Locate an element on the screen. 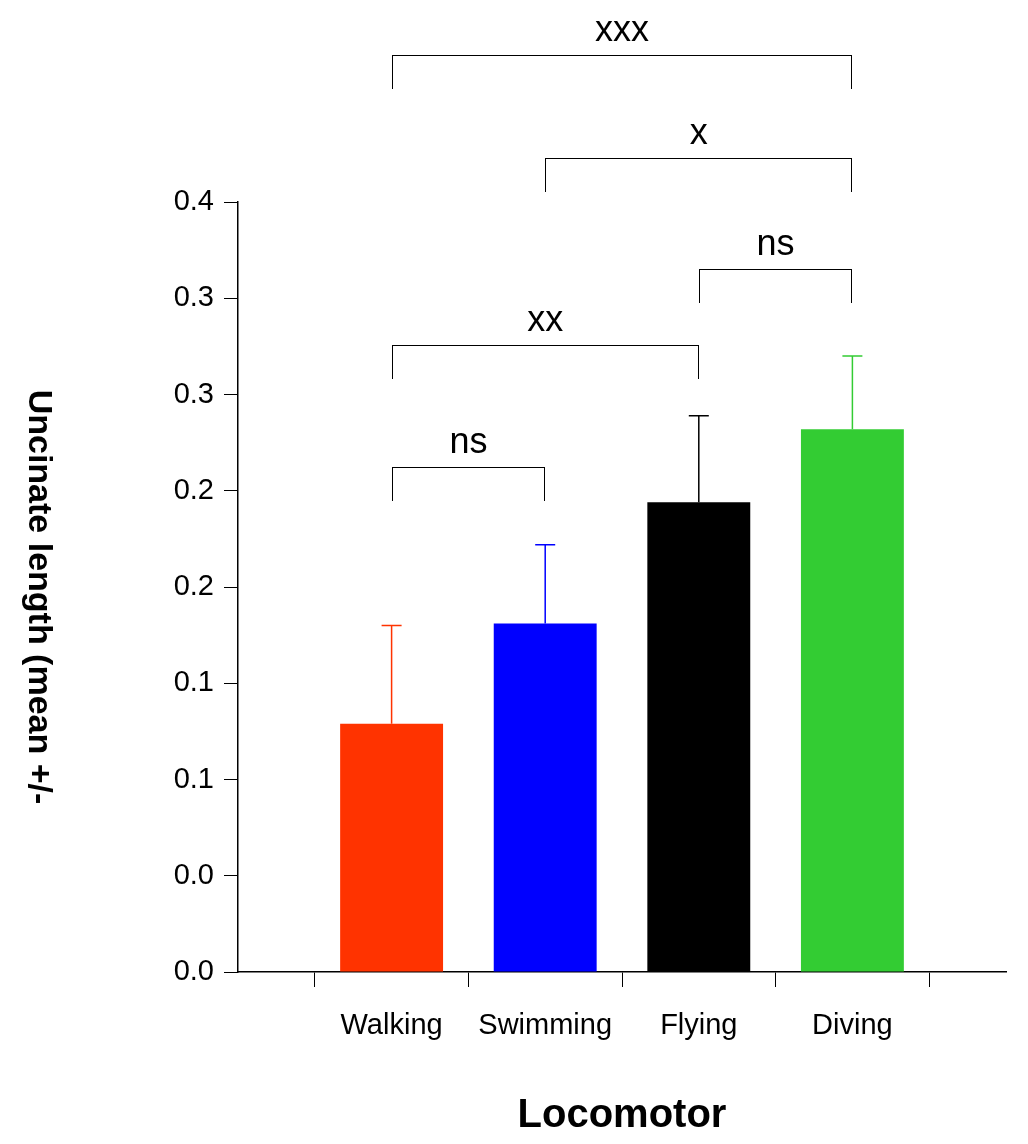 The height and width of the screenshot is (1144, 1028). annotation: xx is located at coordinates (545, 318).